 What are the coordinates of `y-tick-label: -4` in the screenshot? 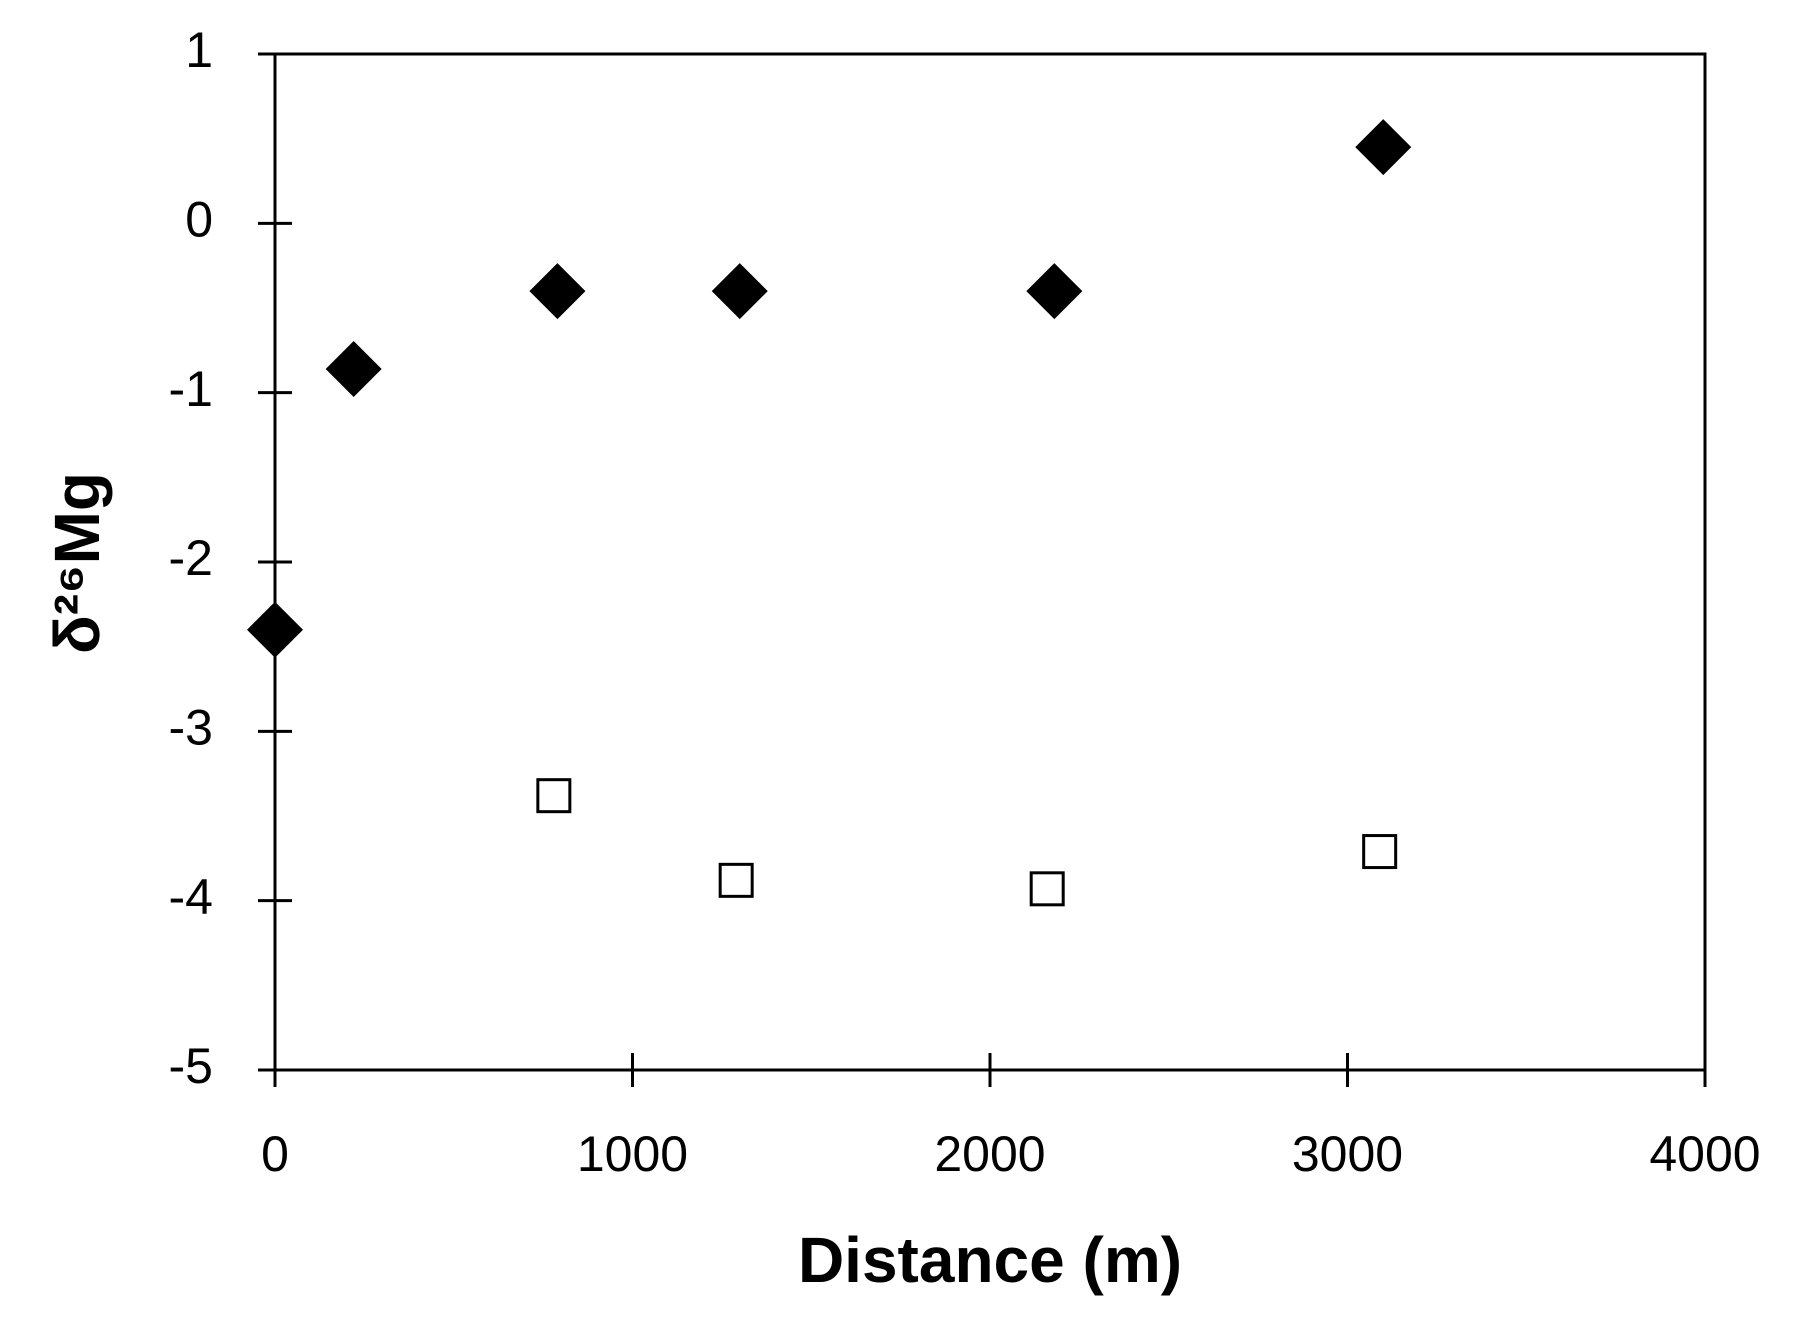 It's located at (191, 897).